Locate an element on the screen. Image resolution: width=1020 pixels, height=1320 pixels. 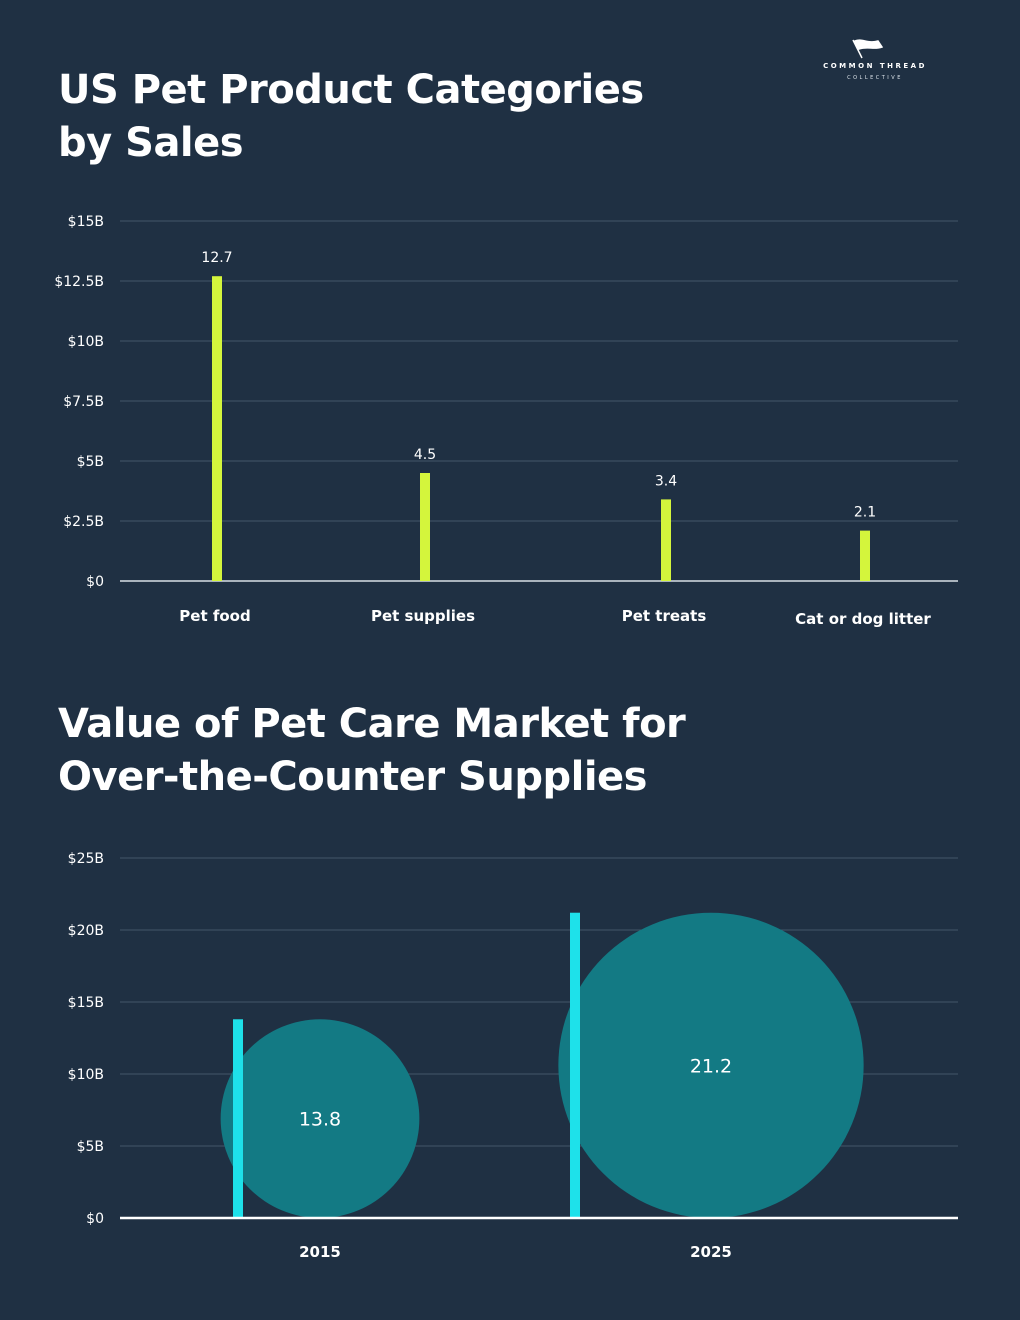
flag-icon is located at coordinates (868, 49).